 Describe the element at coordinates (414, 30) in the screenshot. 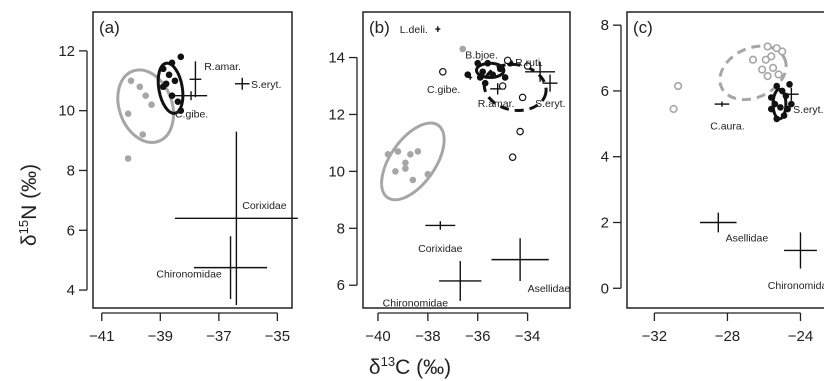

I see `taxon-label: L.deli.` at that location.